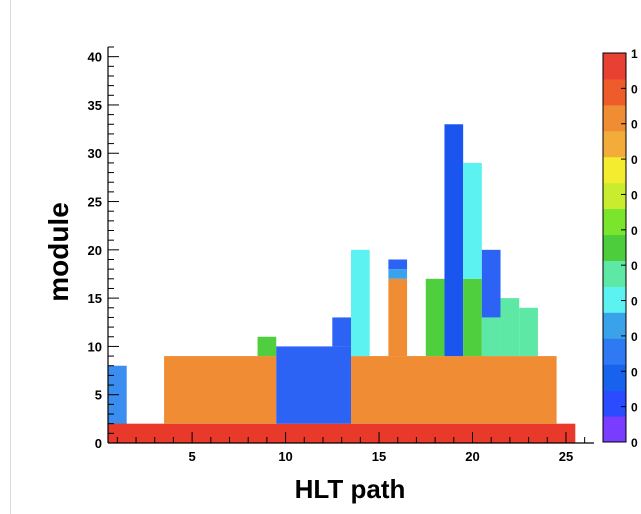 The image size is (641, 514). Describe the element at coordinates (634, 54) in the screenshot. I see `palette-label: 1` at that location.